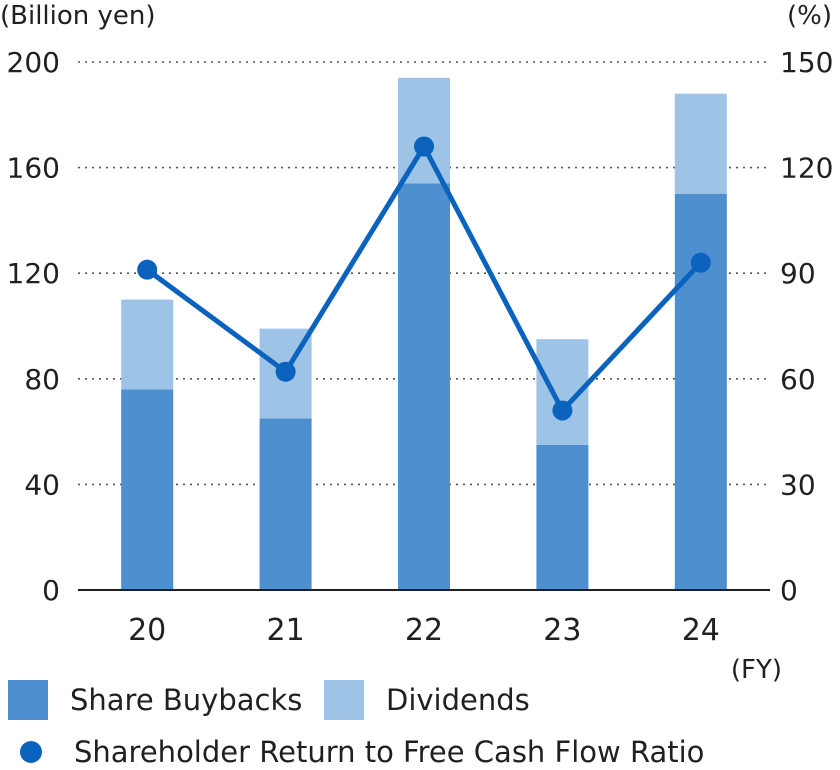 This screenshot has height=770, width=840. I want to click on right-axis-unit-label: (%), so click(809, 16).